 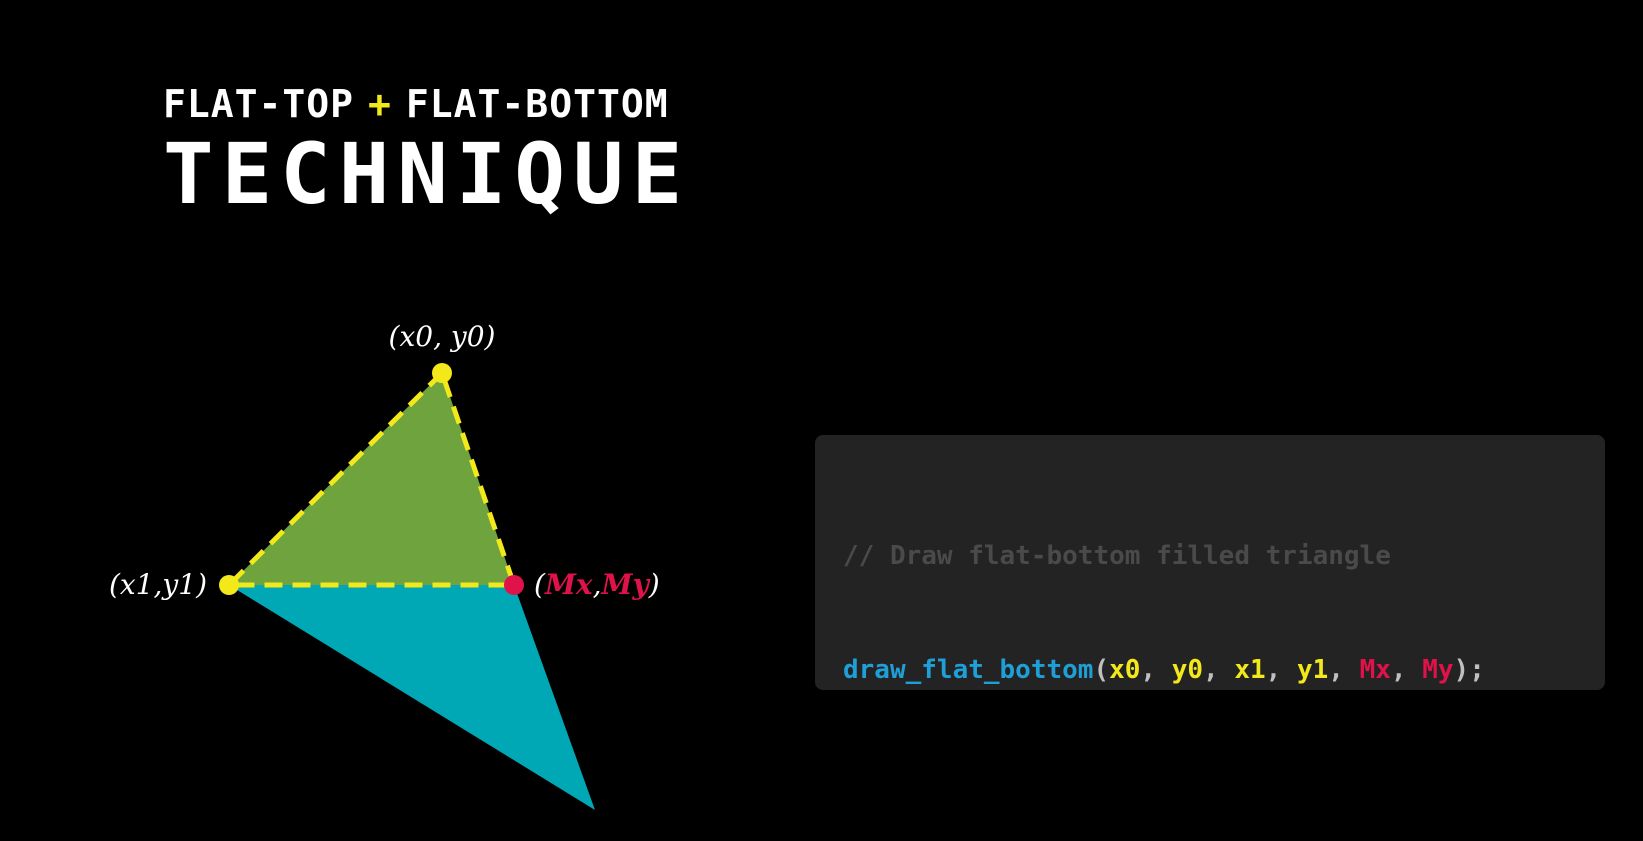 What do you see at coordinates (1250, 670) in the screenshot?
I see `code-arg-x1: x1` at bounding box center [1250, 670].